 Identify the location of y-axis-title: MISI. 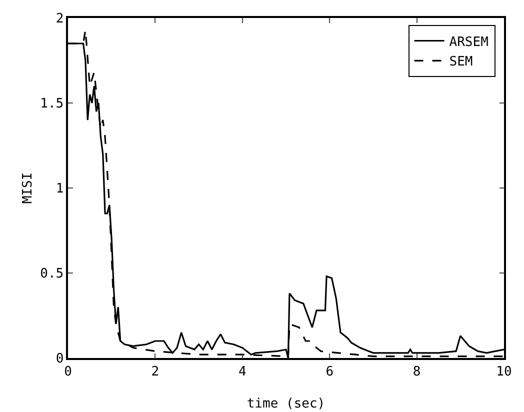
(28, 188).